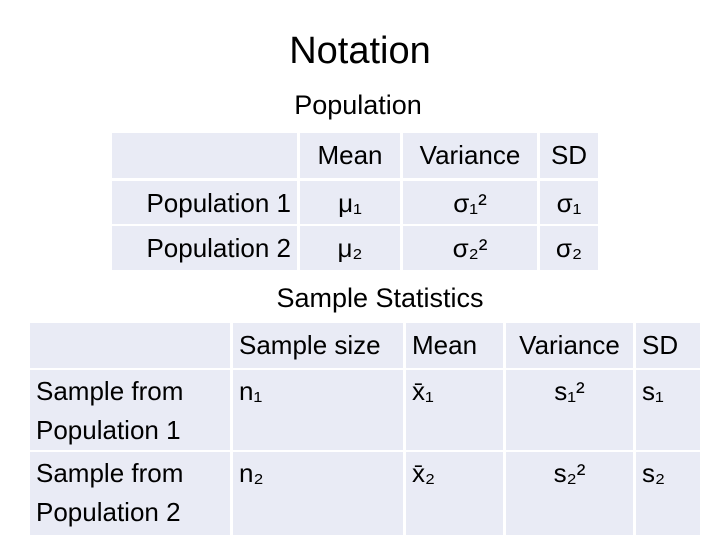 The height and width of the screenshot is (540, 720). Describe the element at coordinates (569, 202) in the screenshot. I see `table-cell: σ₁` at that location.